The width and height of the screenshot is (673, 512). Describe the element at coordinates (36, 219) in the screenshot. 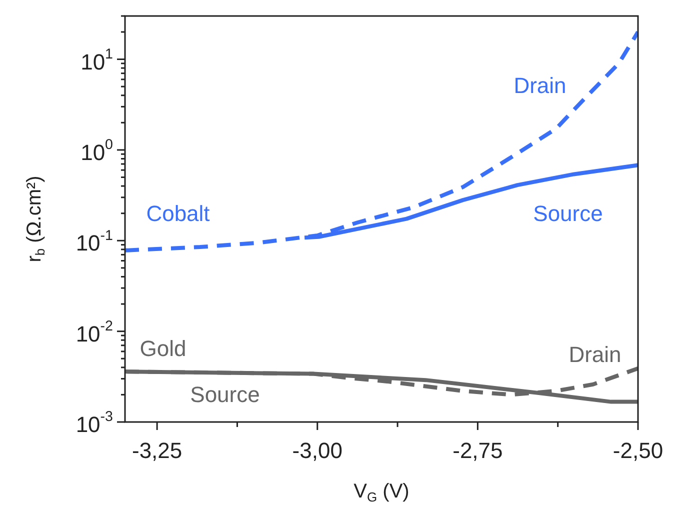

I see `y-axis-title: rb (Ω.cm²)` at that location.